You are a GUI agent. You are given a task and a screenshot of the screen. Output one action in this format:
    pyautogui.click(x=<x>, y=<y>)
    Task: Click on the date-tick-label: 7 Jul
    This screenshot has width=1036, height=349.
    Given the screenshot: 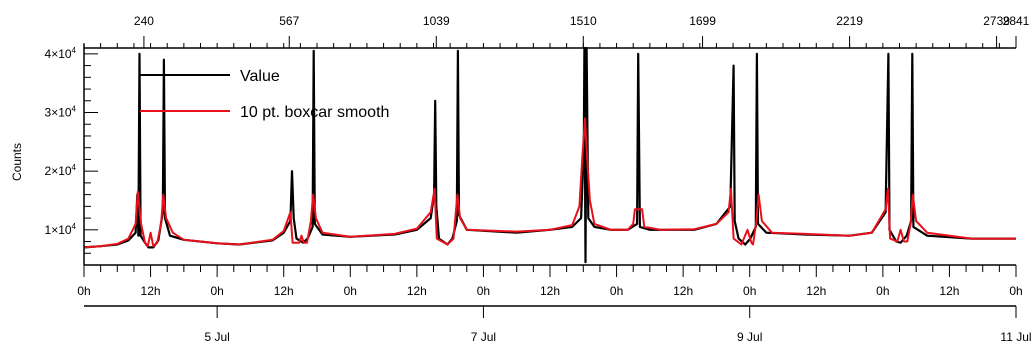 What is the action you would take?
    pyautogui.click(x=483, y=337)
    